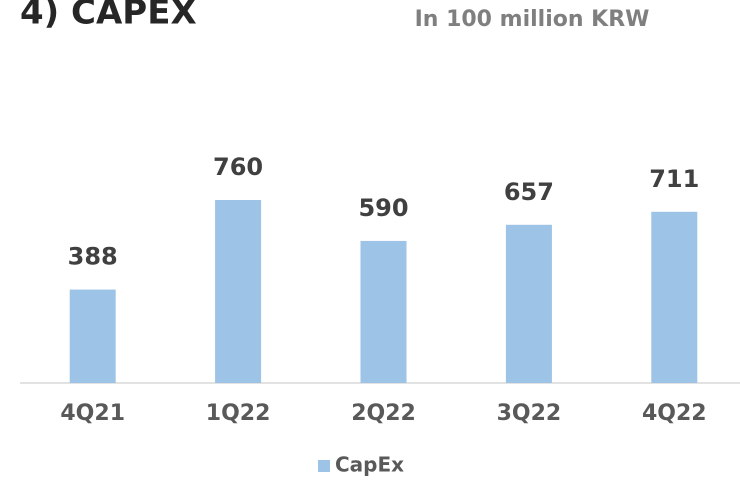  I want to click on data-label: 590, so click(383, 208).